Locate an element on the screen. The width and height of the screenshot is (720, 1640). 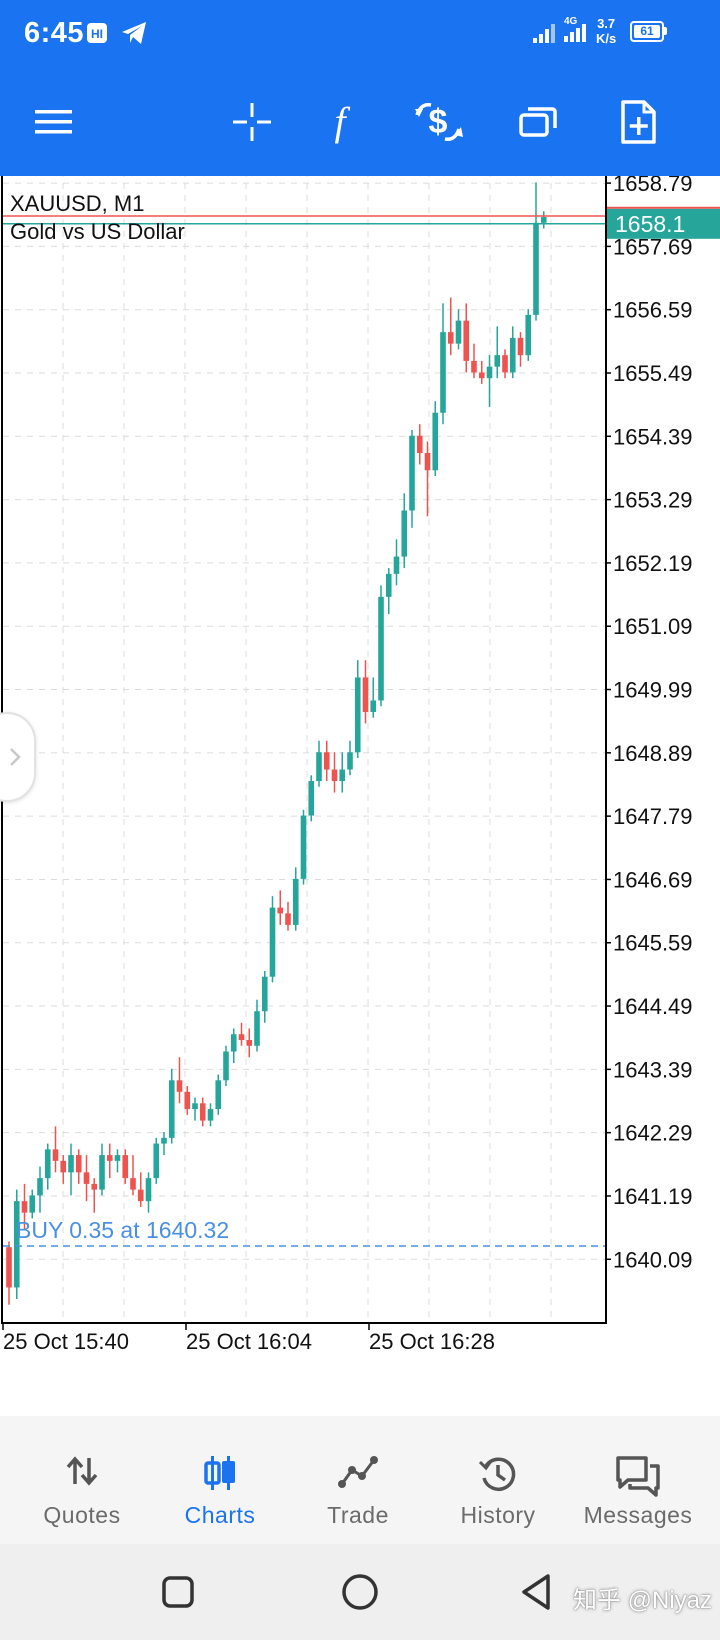
x-tick-label: 25 Oct 15:40 is located at coordinates (66, 1341).